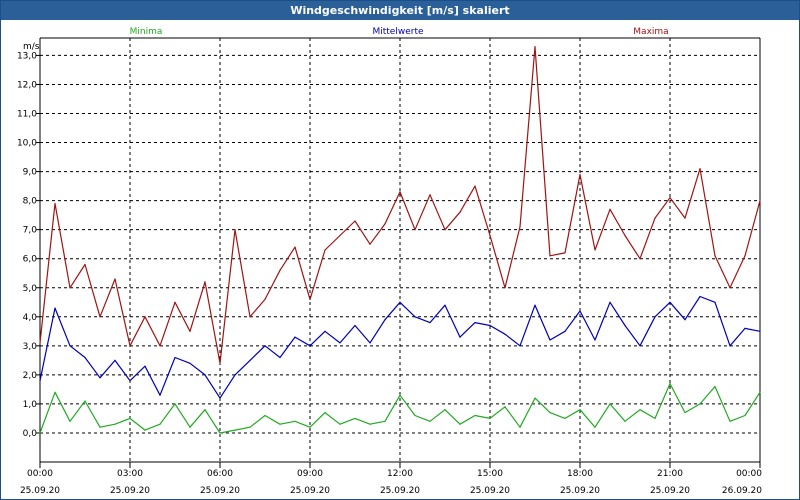  Describe the element at coordinates (30, 231) in the screenshot. I see `y-tick-label: 7,0` at that location.